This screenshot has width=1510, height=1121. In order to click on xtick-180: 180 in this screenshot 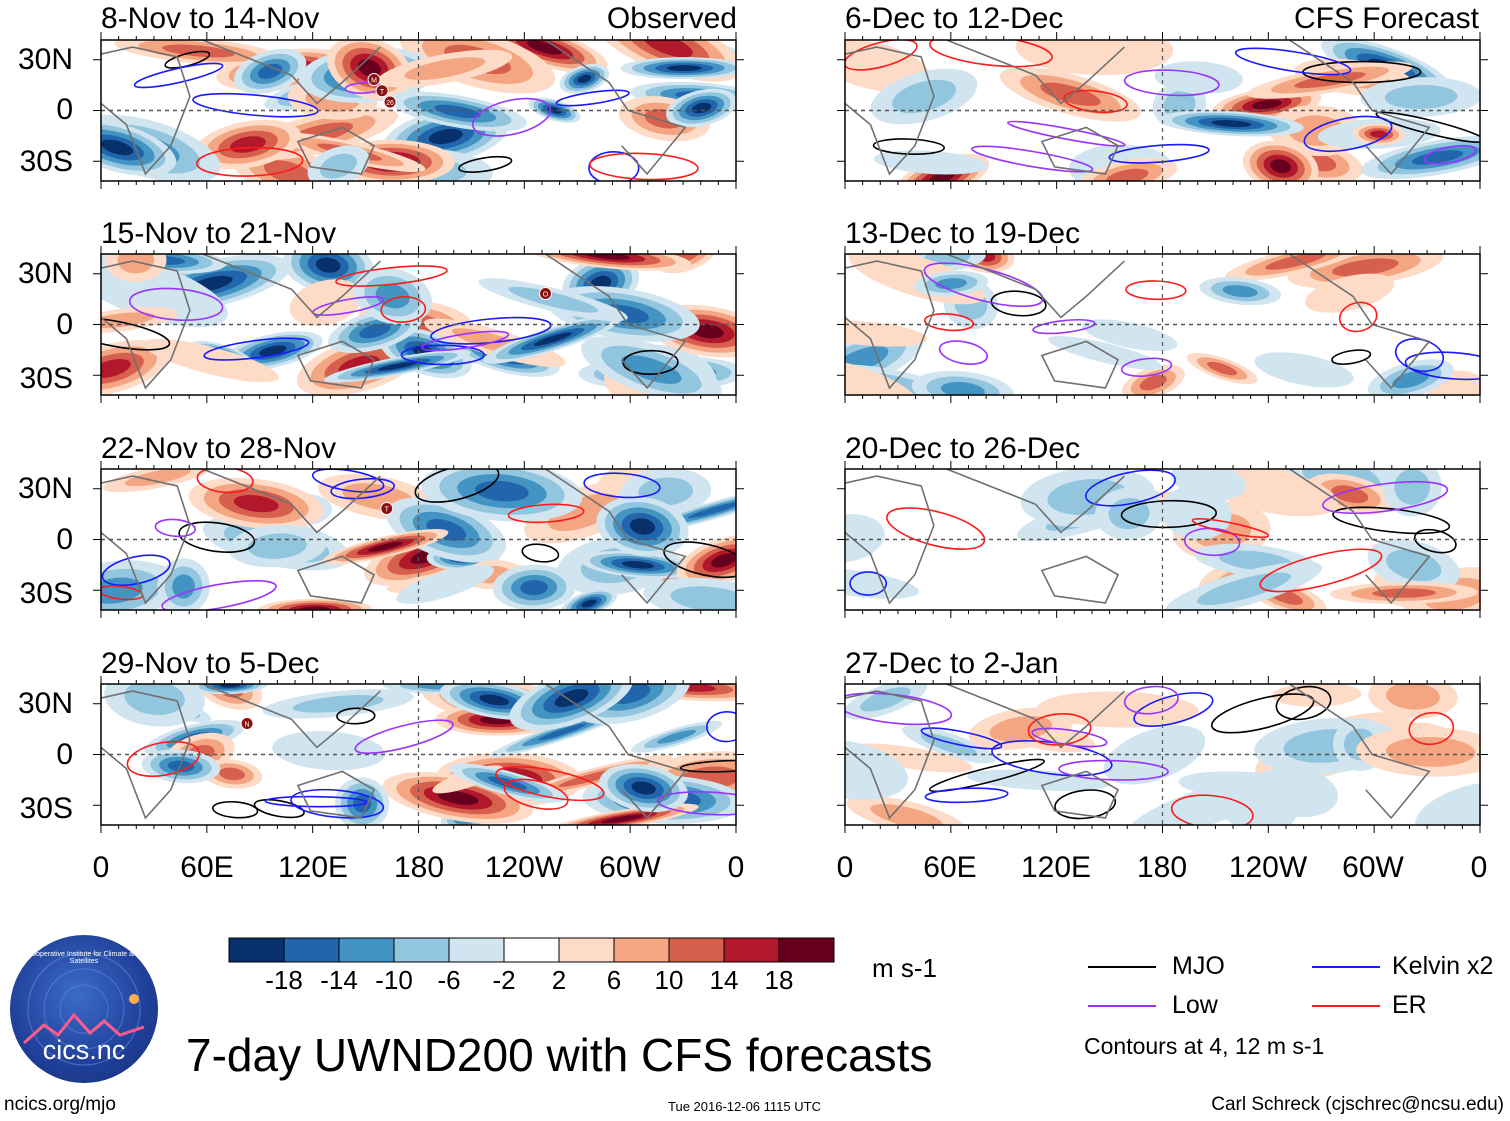, I will do `click(419, 867)`.